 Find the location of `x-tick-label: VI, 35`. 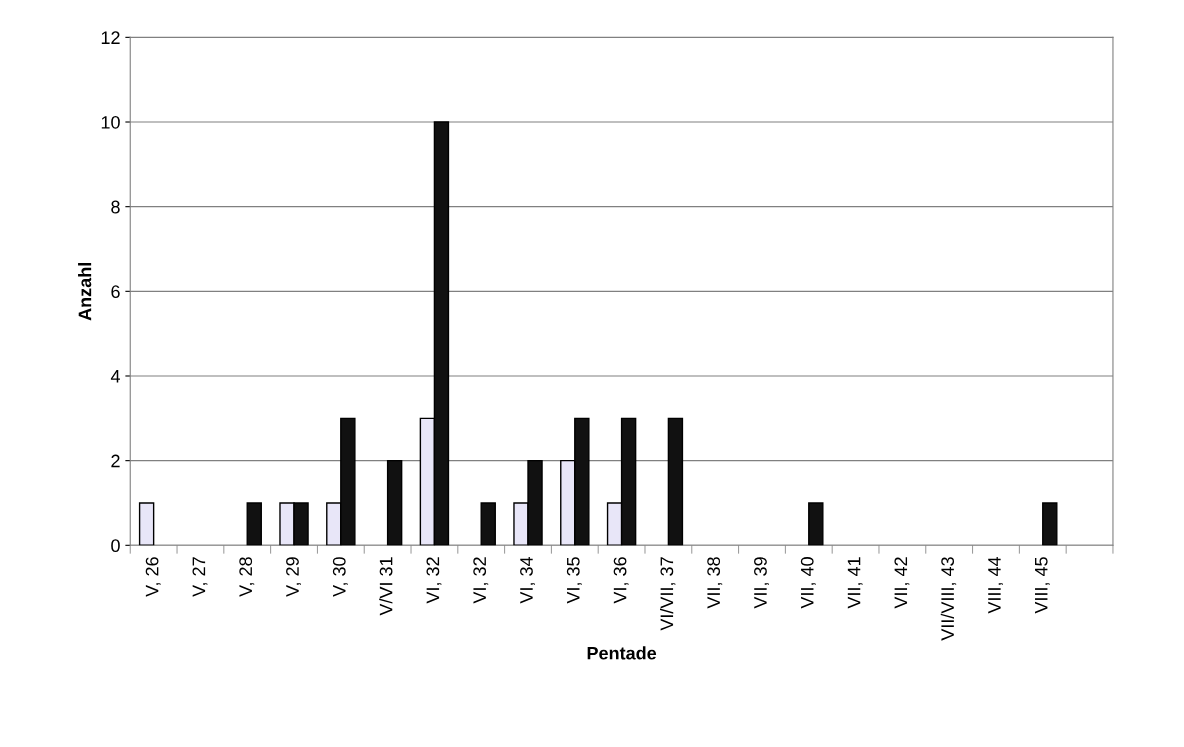

x-tick-label: VI, 35 is located at coordinates (574, 580).